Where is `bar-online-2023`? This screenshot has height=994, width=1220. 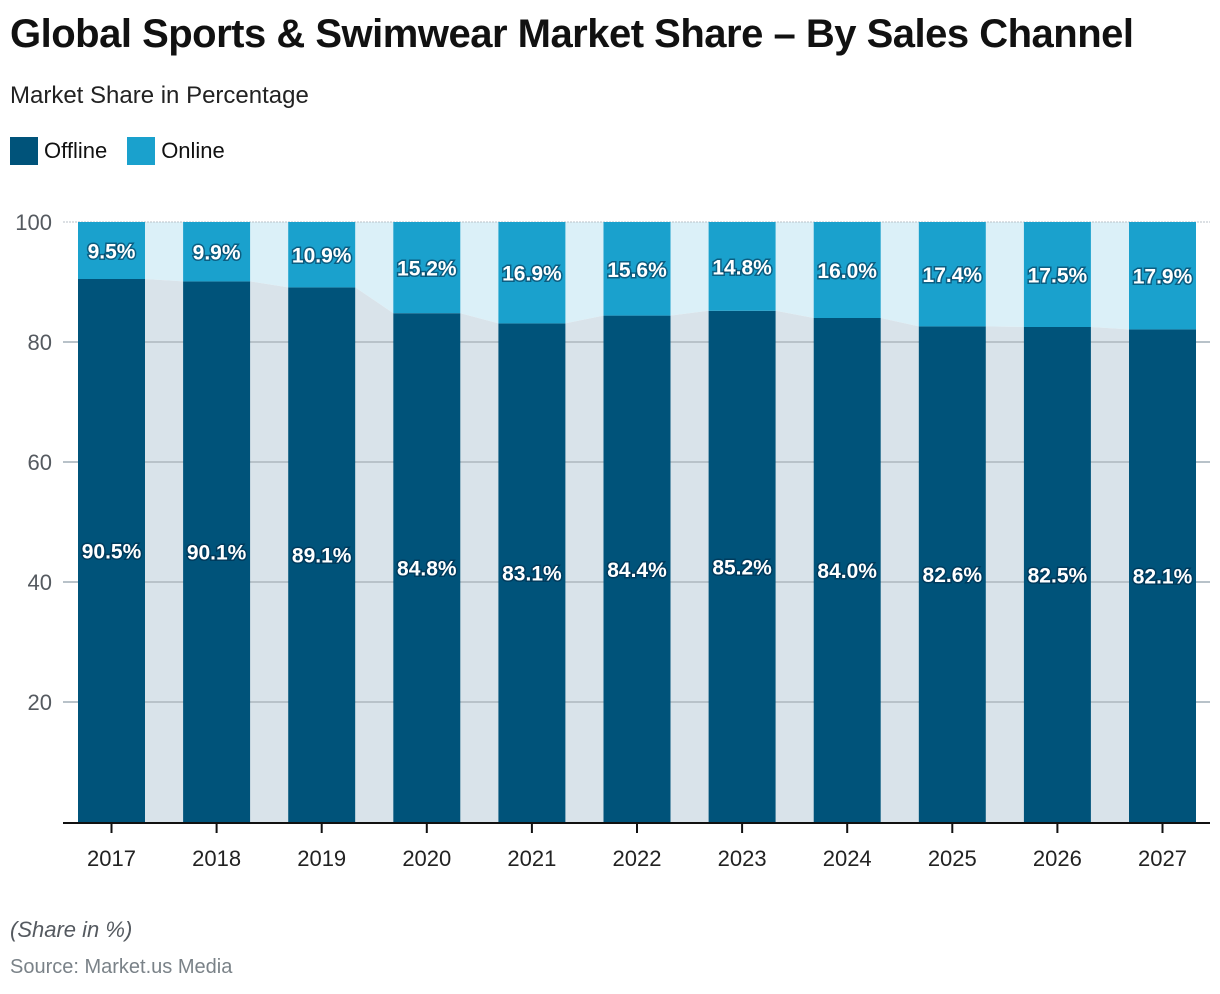
bar-online-2023 is located at coordinates (742, 266).